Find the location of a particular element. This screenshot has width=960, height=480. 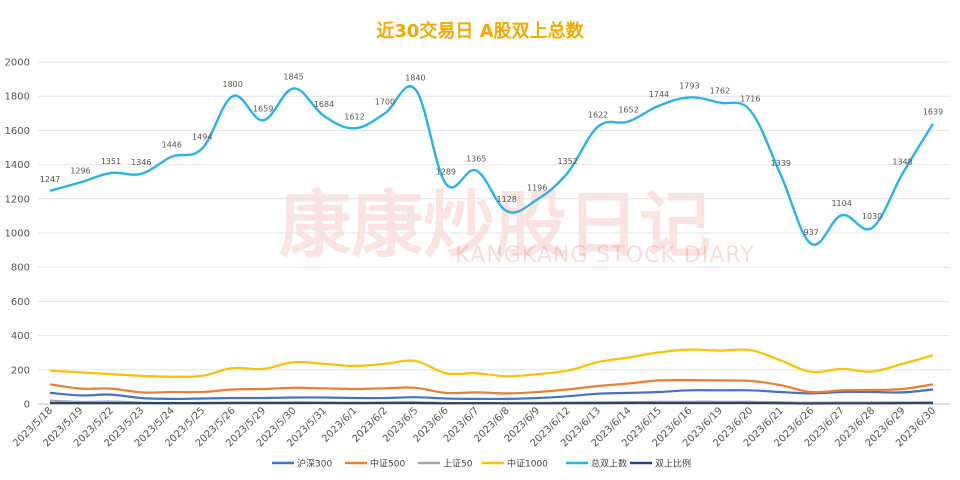

data-label: 1800 is located at coordinates (233, 84).